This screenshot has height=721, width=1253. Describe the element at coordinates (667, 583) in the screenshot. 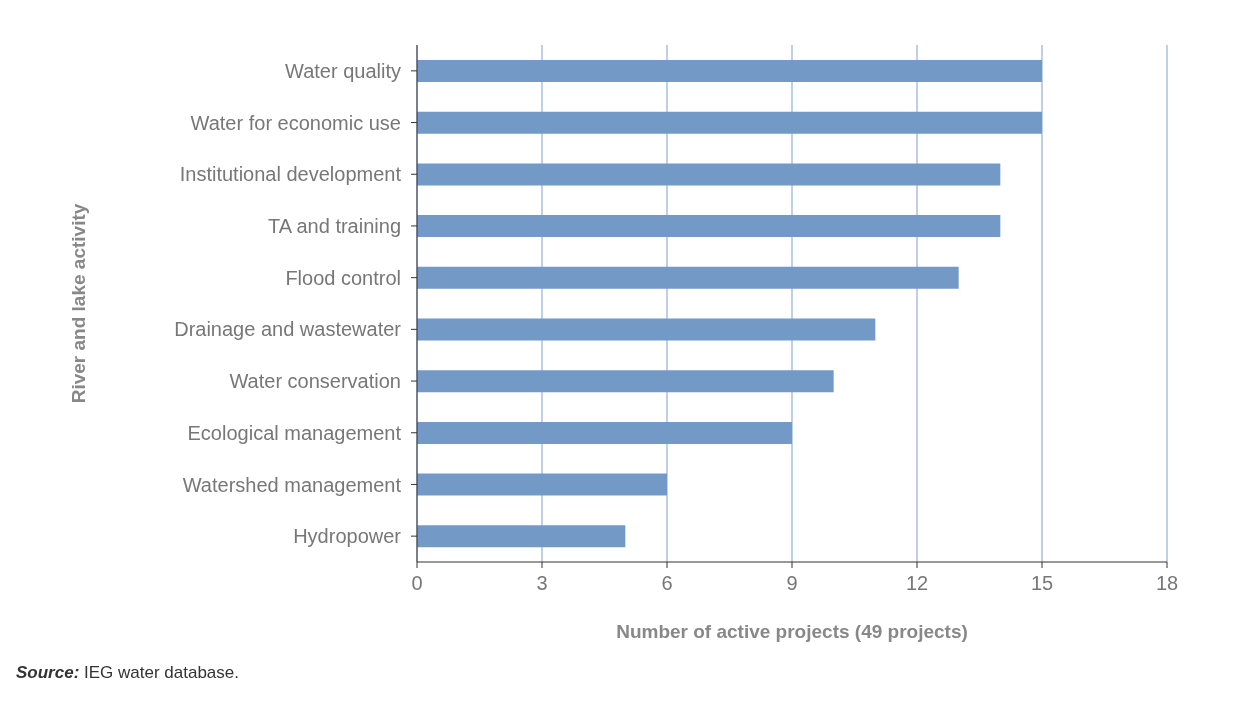

I see `x-tick-label: 6` at that location.